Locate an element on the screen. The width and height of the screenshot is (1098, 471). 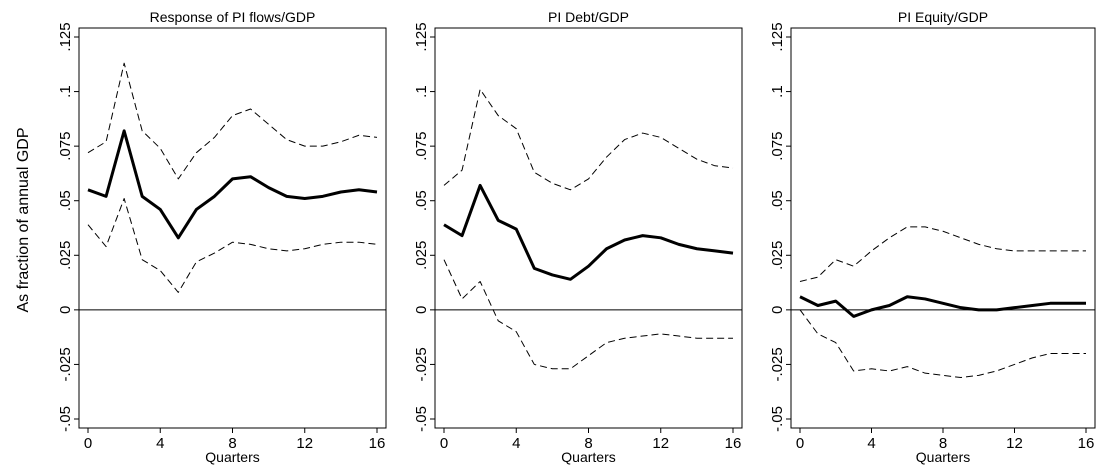
panel-title: PI Debt/GDP is located at coordinates (588, 17).